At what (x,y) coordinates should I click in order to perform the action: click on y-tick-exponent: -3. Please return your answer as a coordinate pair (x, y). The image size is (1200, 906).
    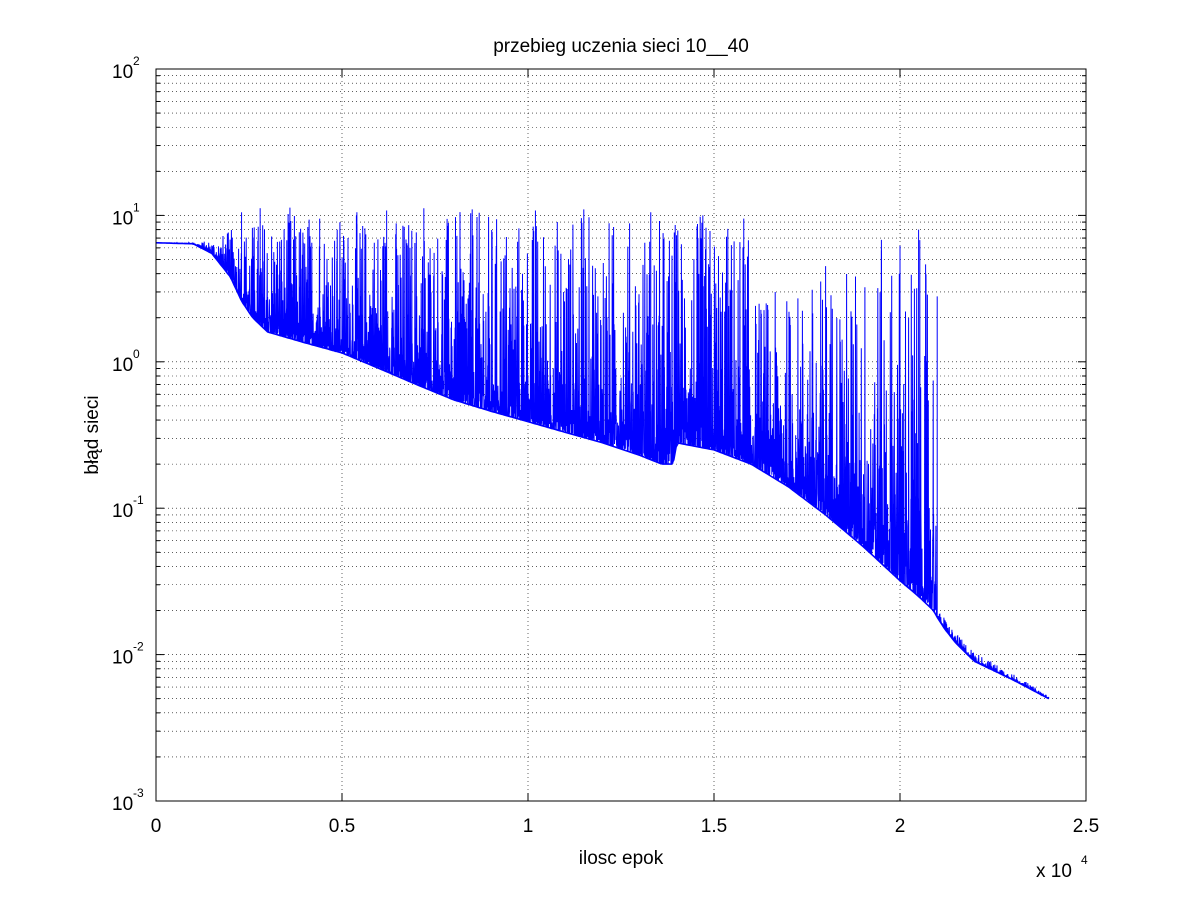
    Looking at the image, I should click on (138, 793).